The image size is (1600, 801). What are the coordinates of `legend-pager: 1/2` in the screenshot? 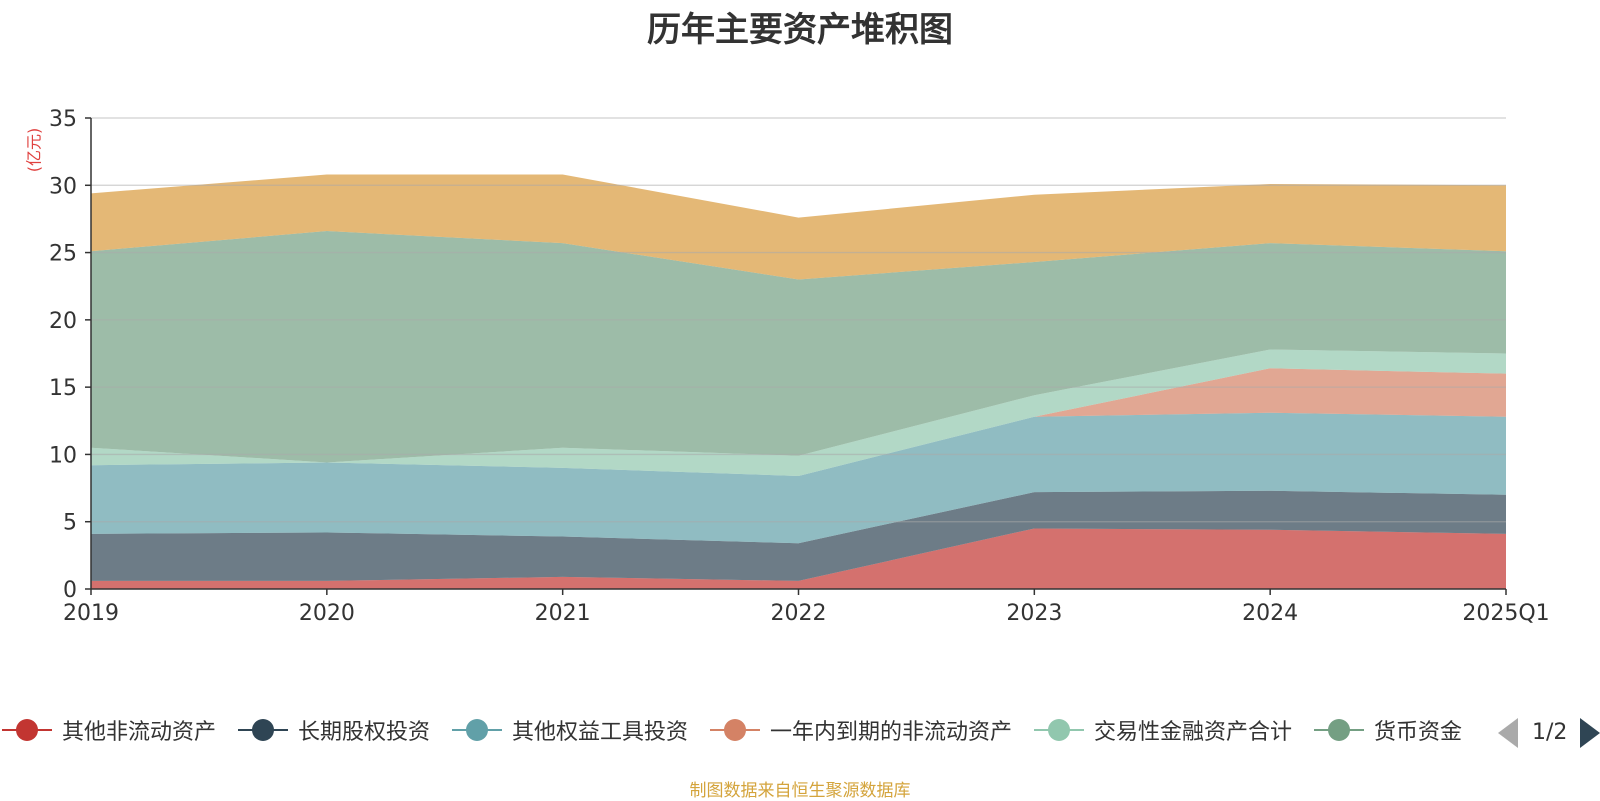 It's located at (1549, 734).